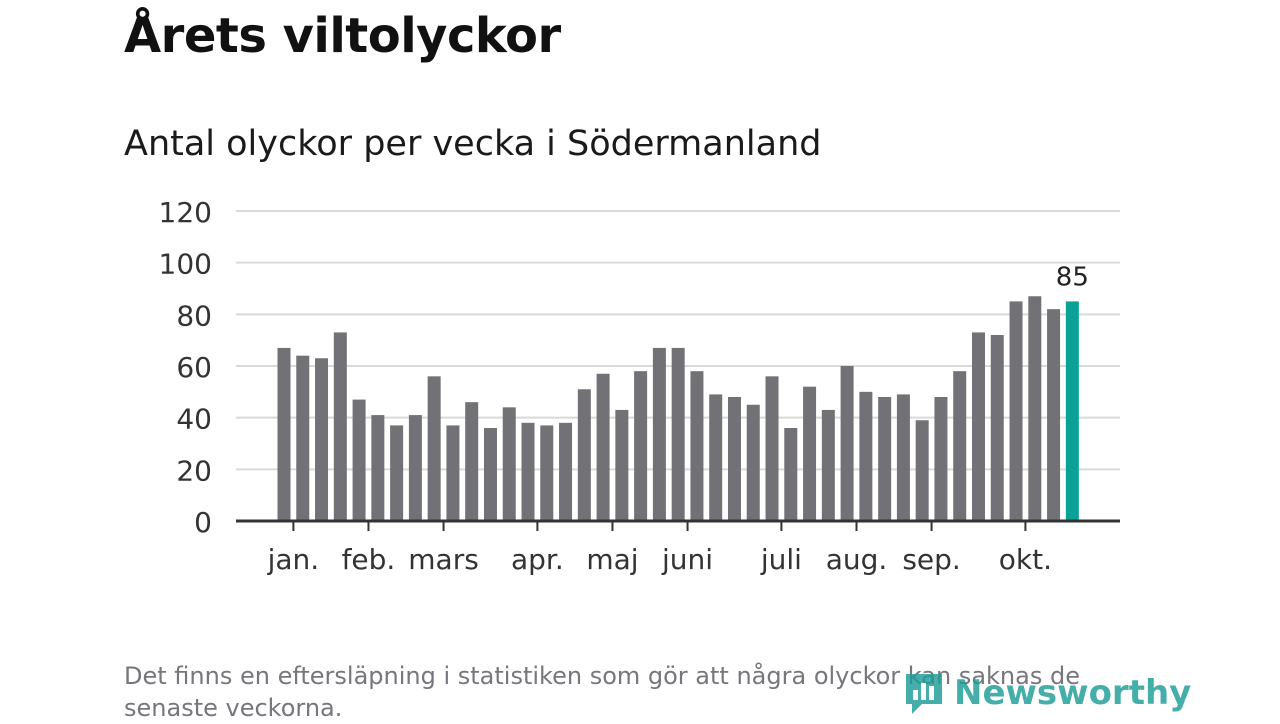 This screenshot has height=724, width=1280. What do you see at coordinates (473, 144) in the screenshot?
I see `chart-subtitle: Antal olyckor per vecka i Södermanland` at bounding box center [473, 144].